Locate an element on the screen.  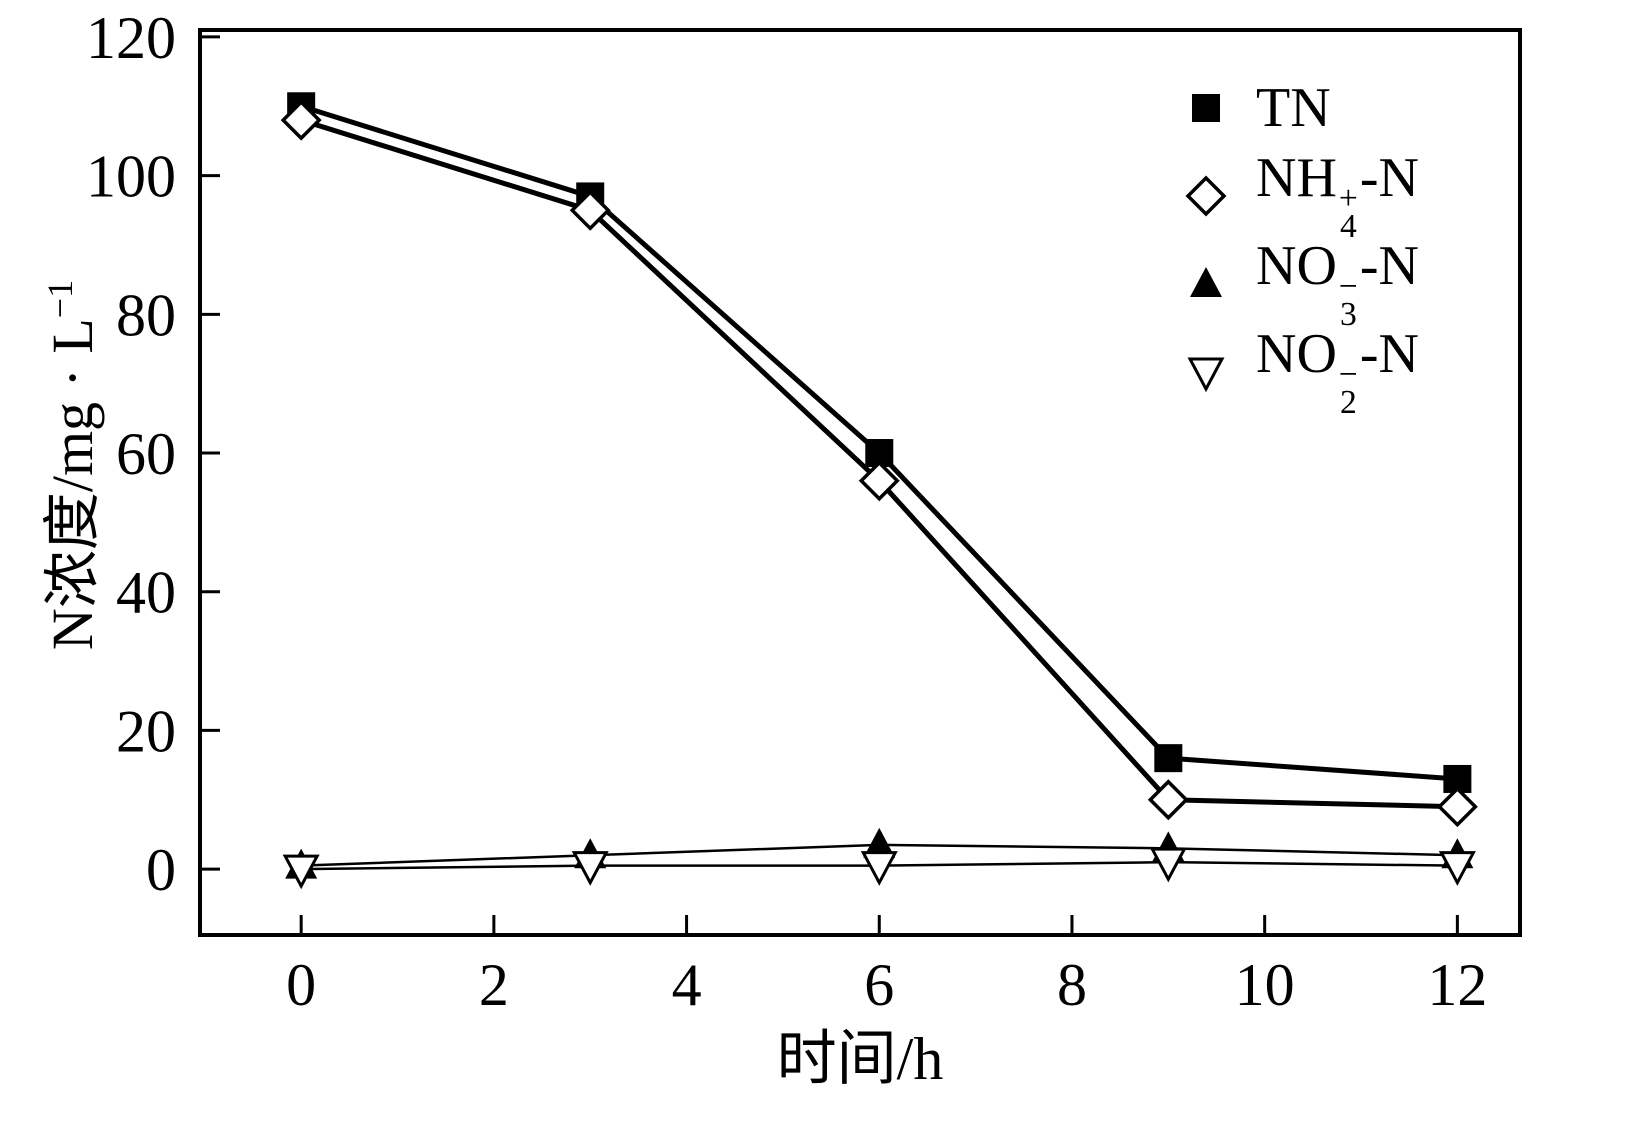
legend-label-no3-n: NO −3 -N is located at coordinates (1337, 284).